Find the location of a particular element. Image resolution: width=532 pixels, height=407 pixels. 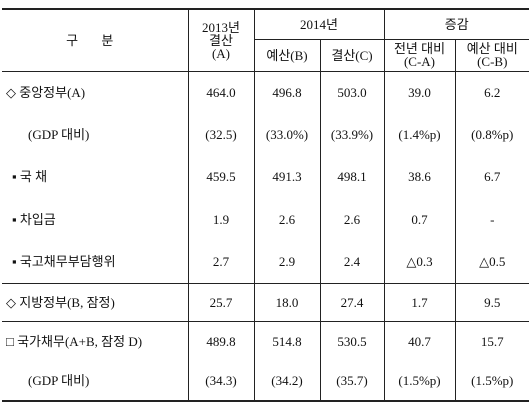

table-row: ▪ 국 채 459.5 491.3 498.1 38.6 6.7 is located at coordinates (266, 176).